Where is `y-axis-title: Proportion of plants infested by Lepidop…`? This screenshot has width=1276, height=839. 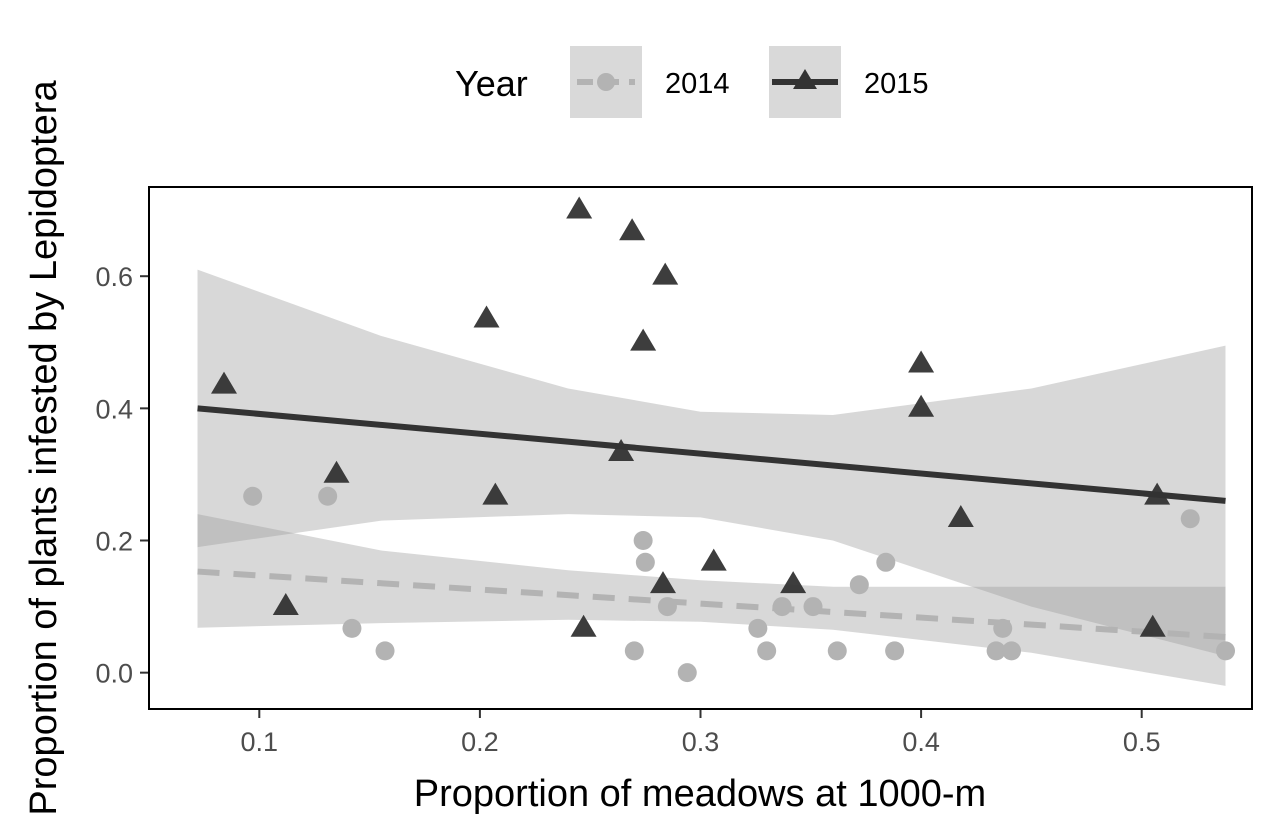 y-axis-title: Proportion of plants infested by Lepidop… is located at coordinates (44, 448).